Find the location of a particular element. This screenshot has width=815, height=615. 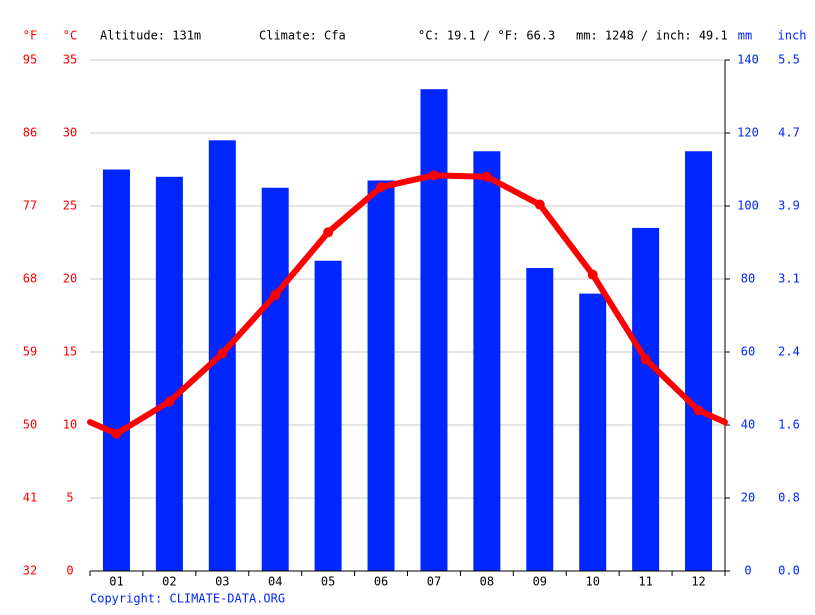

x-tick-label: 07 is located at coordinates (434, 582).